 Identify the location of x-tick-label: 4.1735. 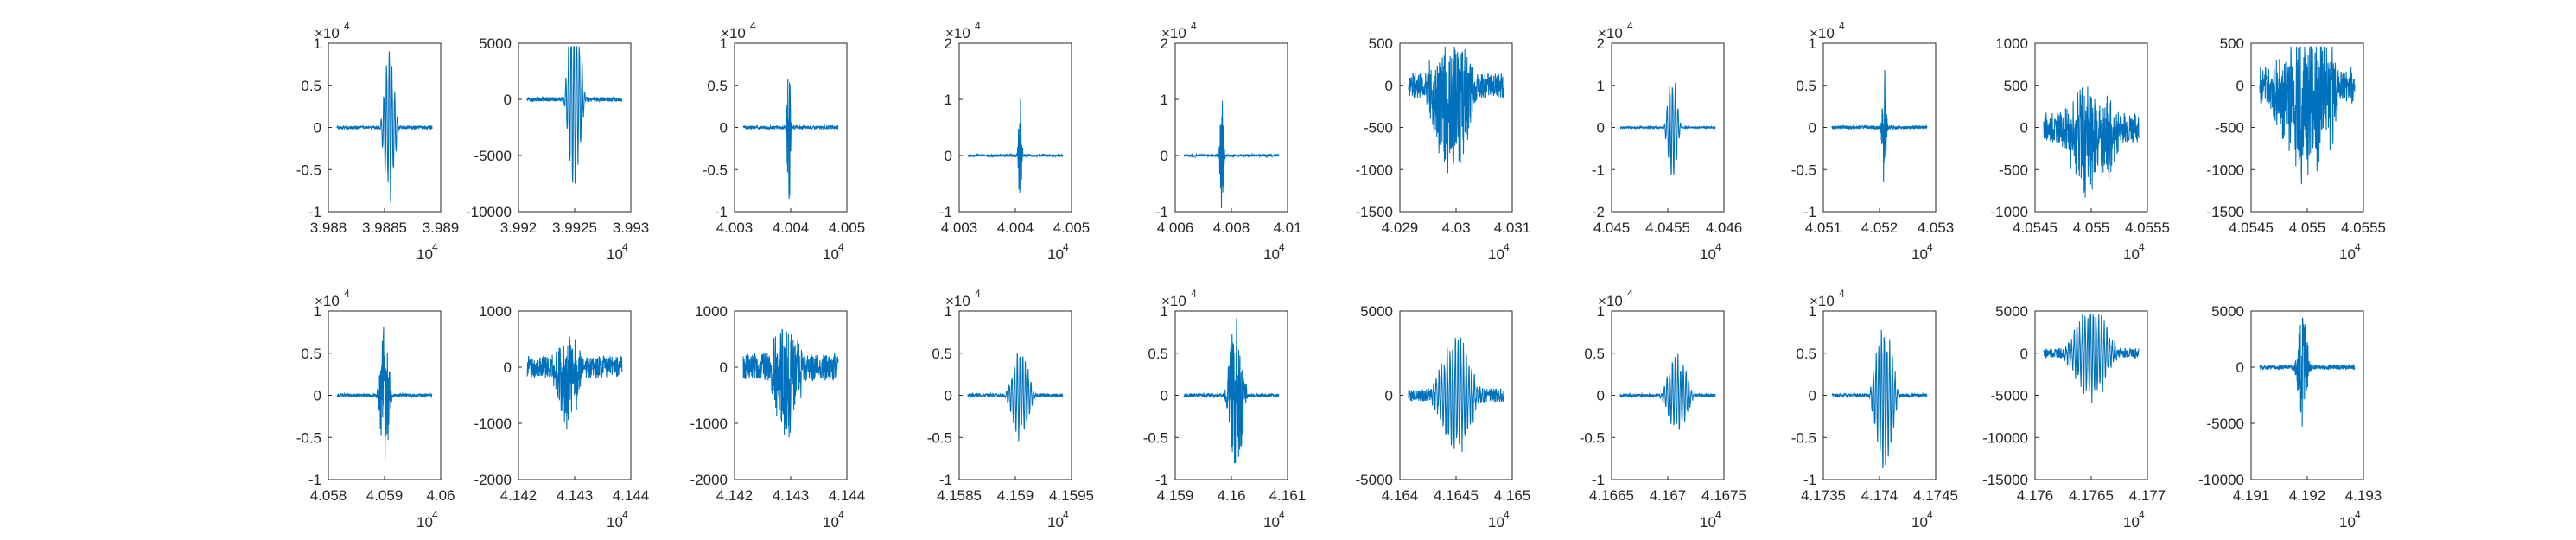
(1823, 496).